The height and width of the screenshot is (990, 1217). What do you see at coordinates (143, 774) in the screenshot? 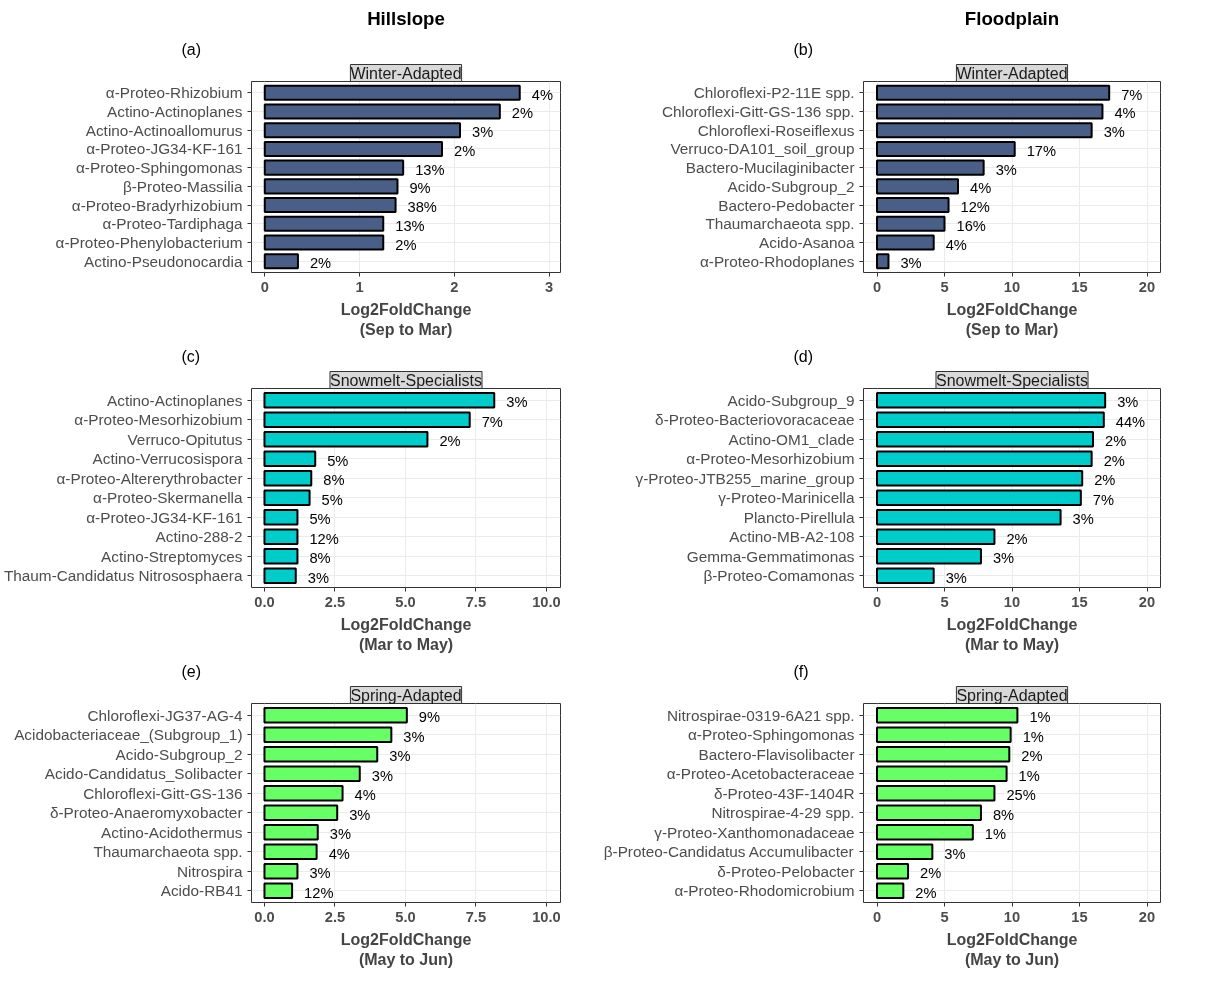
I see `y-tick-label: Acido-Candidatus_Solibacter` at bounding box center [143, 774].